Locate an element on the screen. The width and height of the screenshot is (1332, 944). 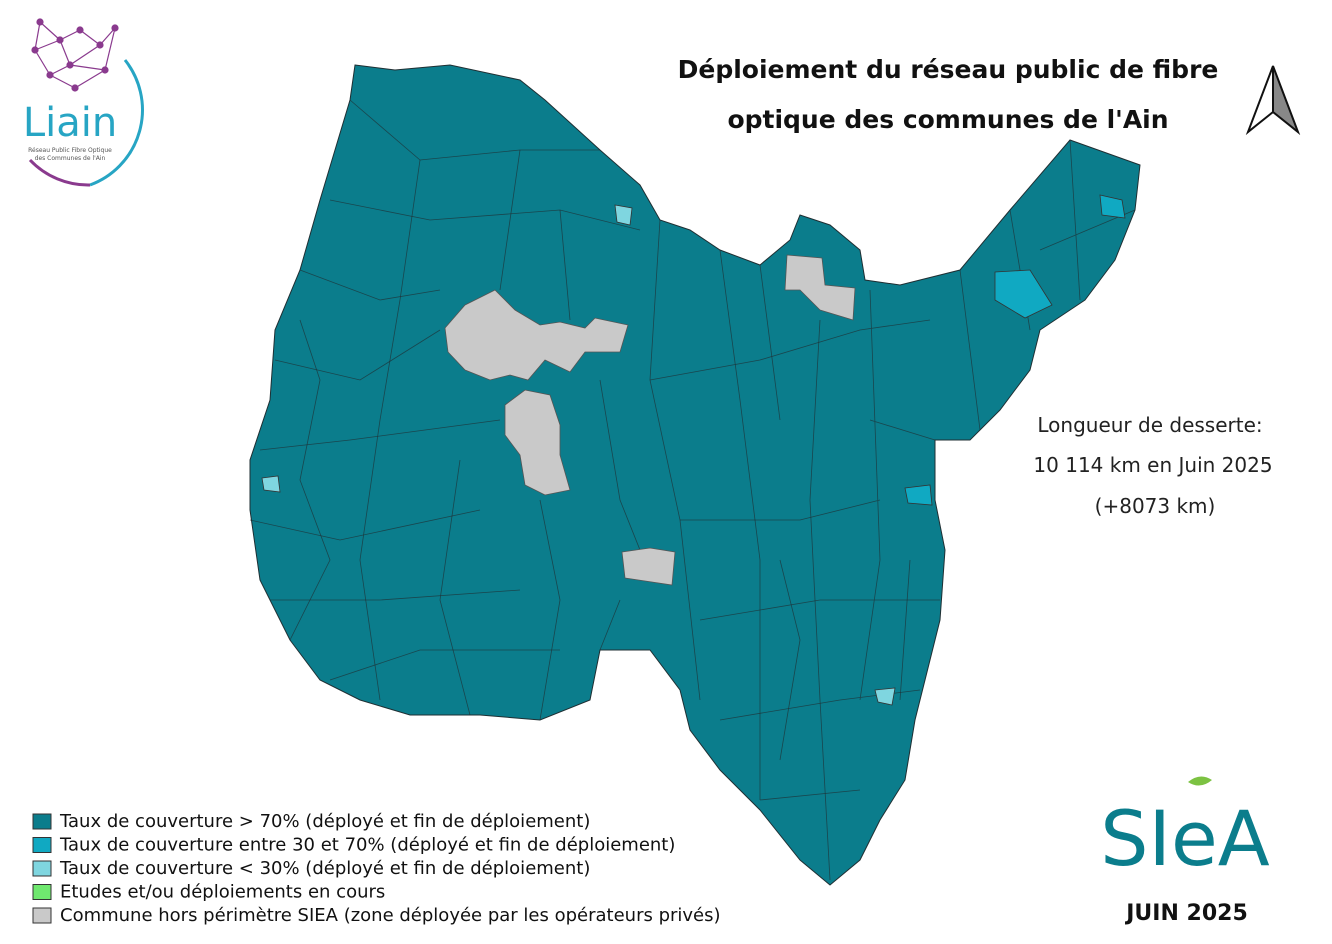
north-arrow is located at coordinates (1273, 100).